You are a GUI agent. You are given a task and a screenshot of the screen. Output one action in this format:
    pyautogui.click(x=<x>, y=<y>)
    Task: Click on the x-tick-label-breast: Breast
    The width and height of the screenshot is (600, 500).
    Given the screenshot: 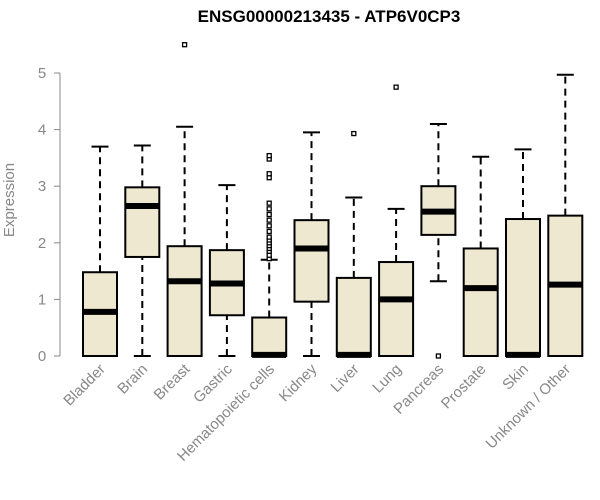 What is the action you would take?
    pyautogui.click(x=172, y=381)
    